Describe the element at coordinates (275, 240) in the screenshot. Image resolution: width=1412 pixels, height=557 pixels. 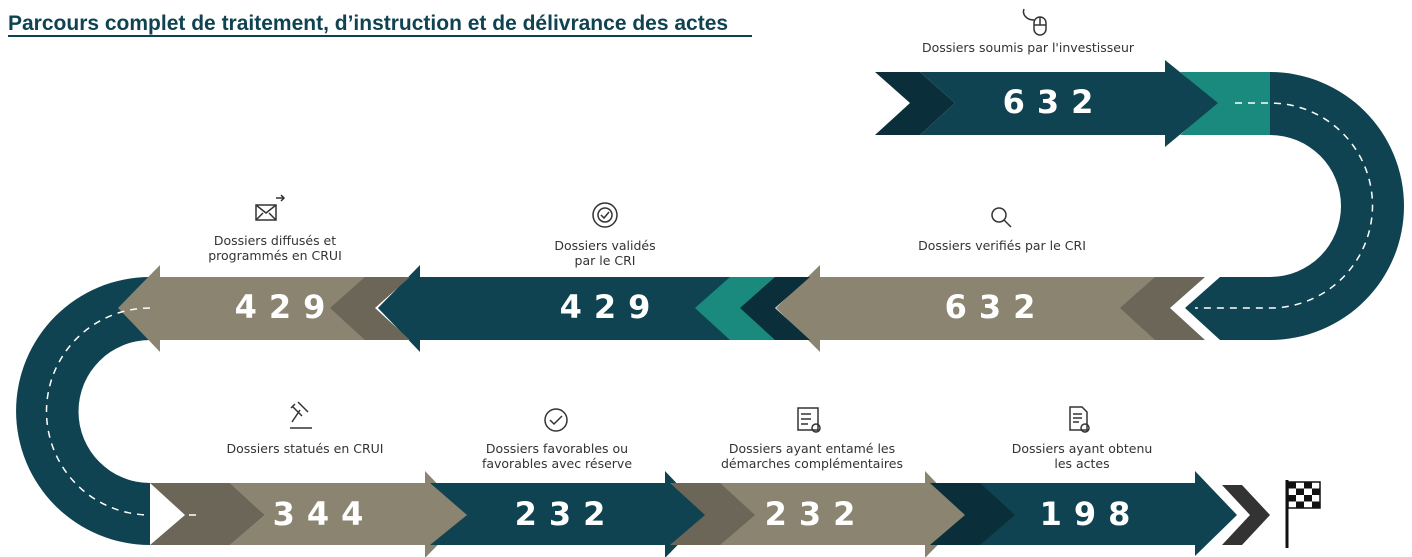
I see `stage-label: Dossiers diffusés et` at that location.